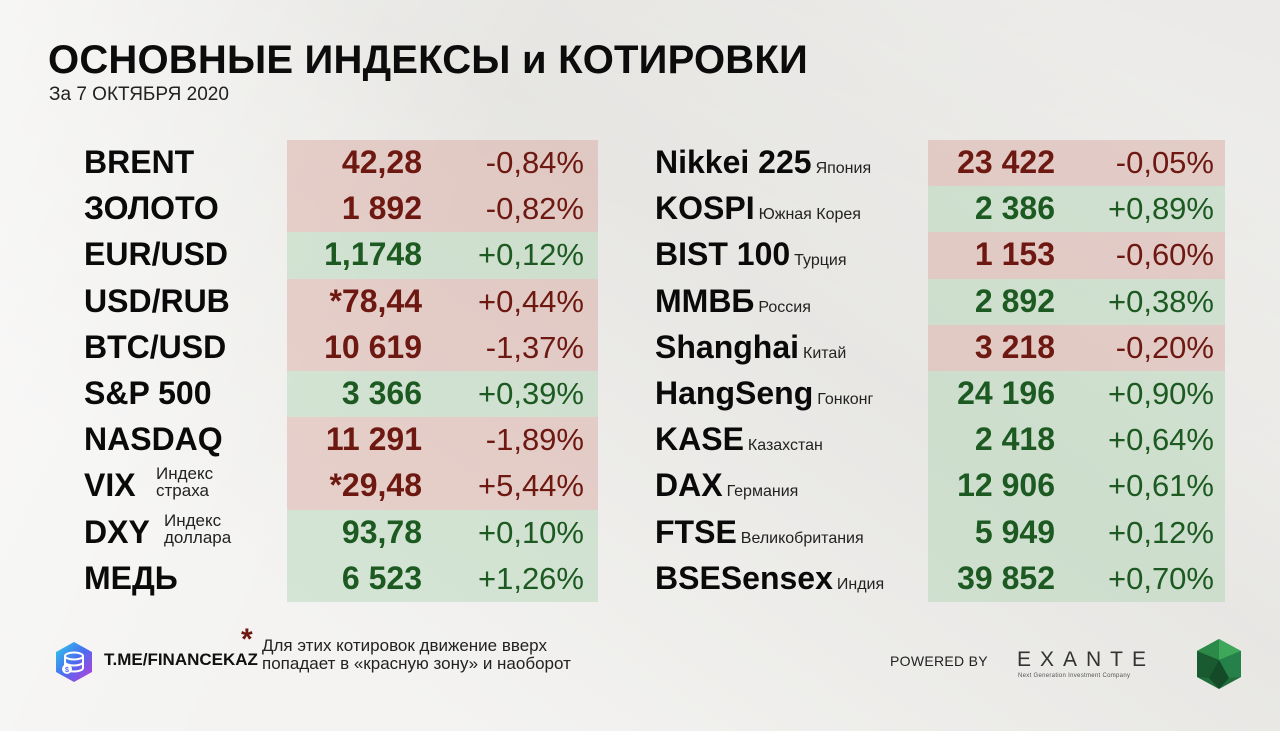 The image size is (1280, 731). Describe the element at coordinates (1074, 676) in the screenshot. I see `exante-tagline: Next Generation Investment Company` at that location.